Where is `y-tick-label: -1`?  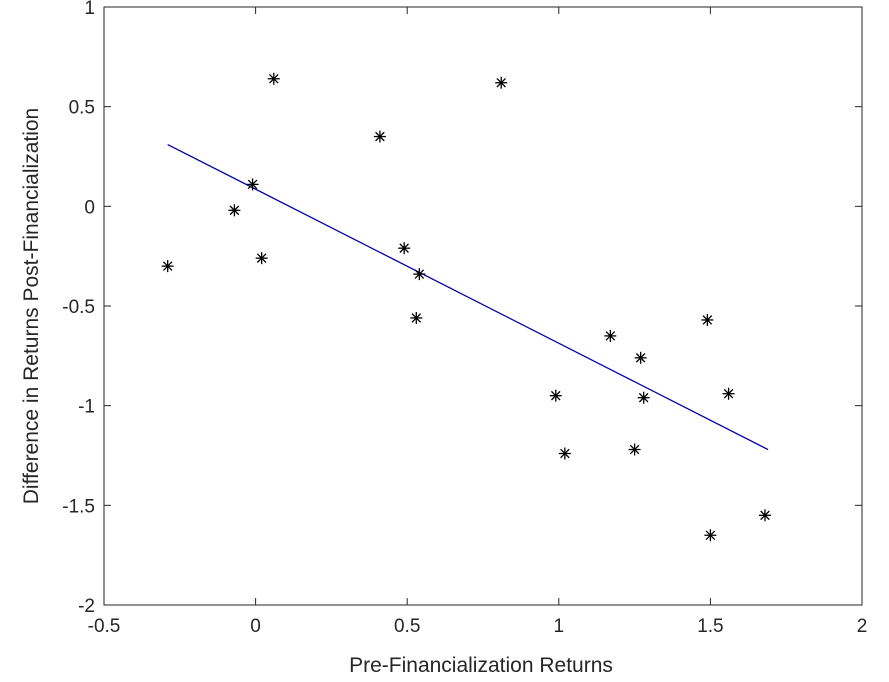
y-tick-label: -1 is located at coordinates (86, 407).